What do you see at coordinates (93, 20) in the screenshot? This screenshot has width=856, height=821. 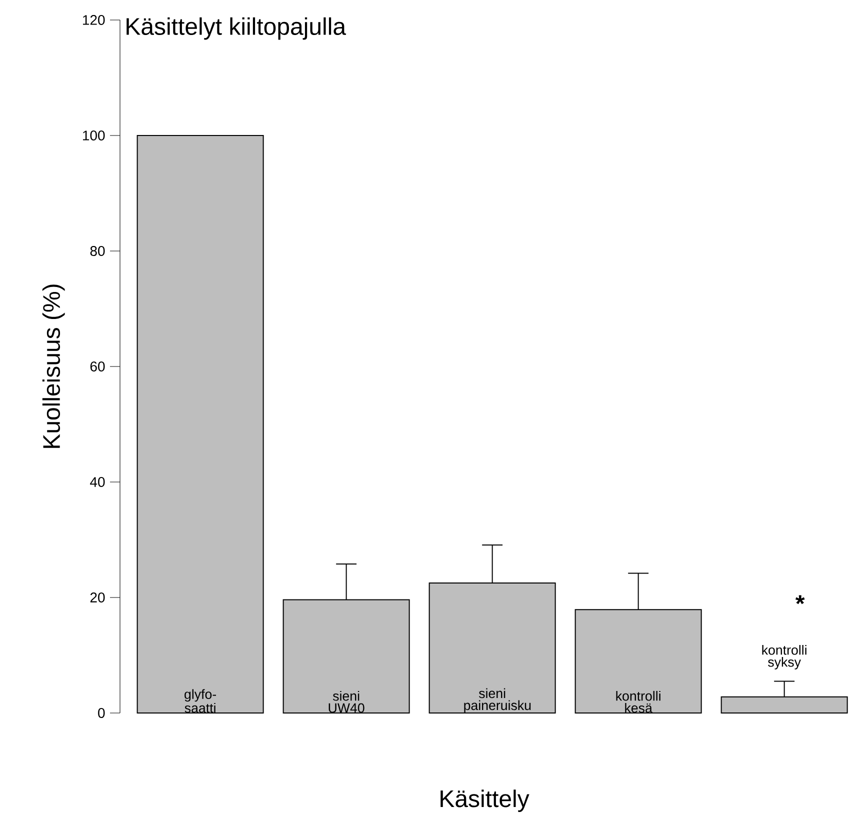 I see `y-tick-label: 120` at bounding box center [93, 20].